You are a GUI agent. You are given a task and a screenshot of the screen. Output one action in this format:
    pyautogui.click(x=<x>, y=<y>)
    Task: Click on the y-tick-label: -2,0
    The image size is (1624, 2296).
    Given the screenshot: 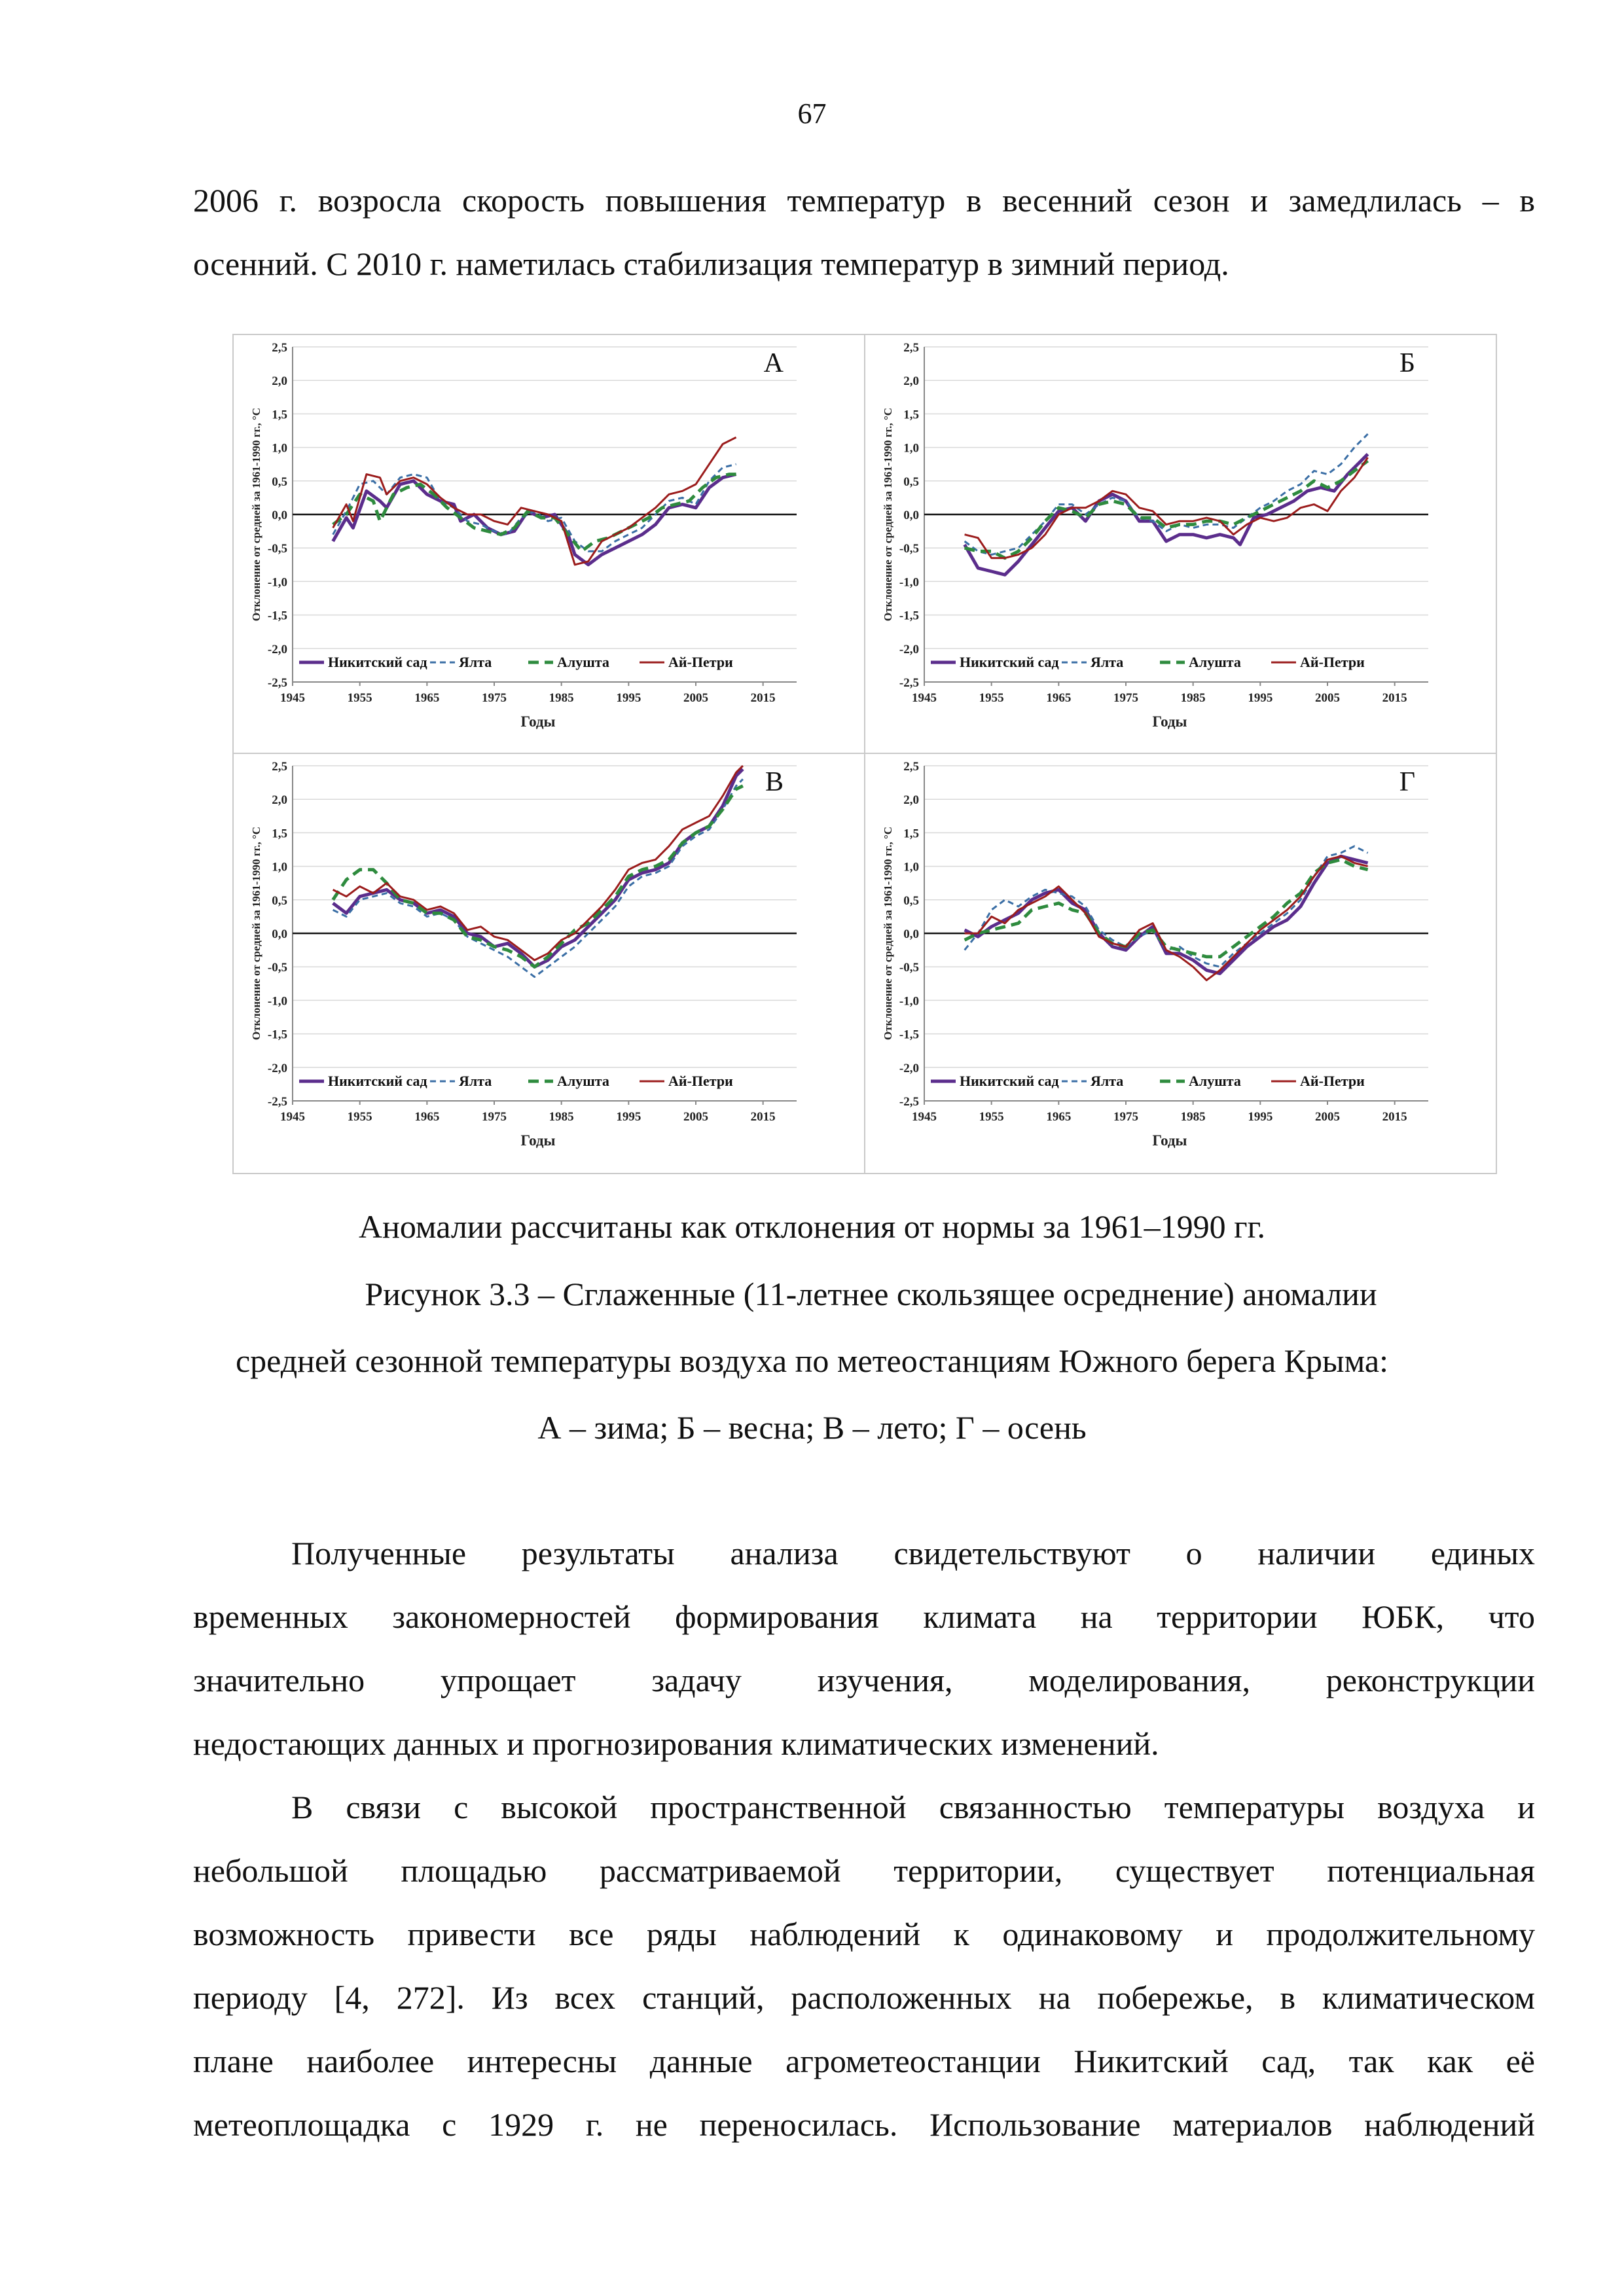 What is the action you would take?
    pyautogui.click(x=277, y=649)
    